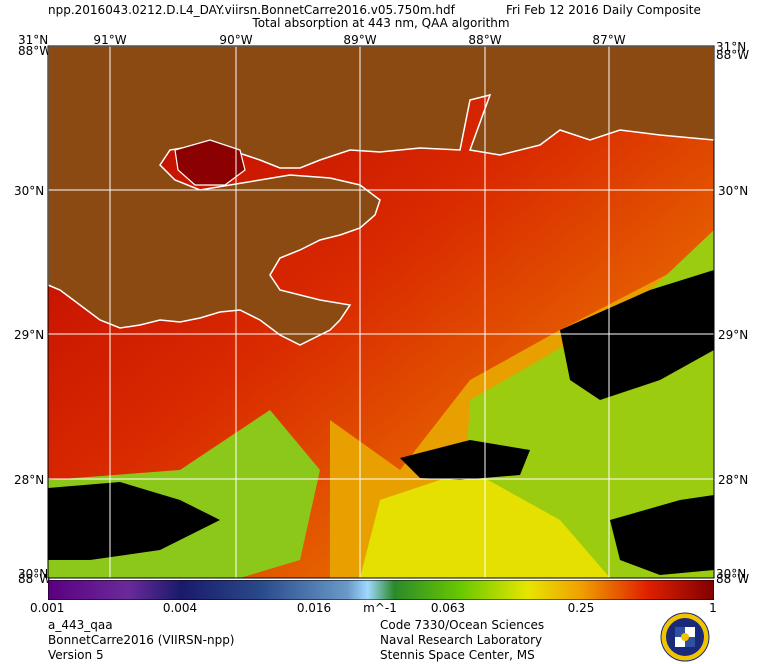 The width and height of the screenshot is (762, 664). I want to click on org-line-3: Stennis Space Center, MS, so click(457, 655).